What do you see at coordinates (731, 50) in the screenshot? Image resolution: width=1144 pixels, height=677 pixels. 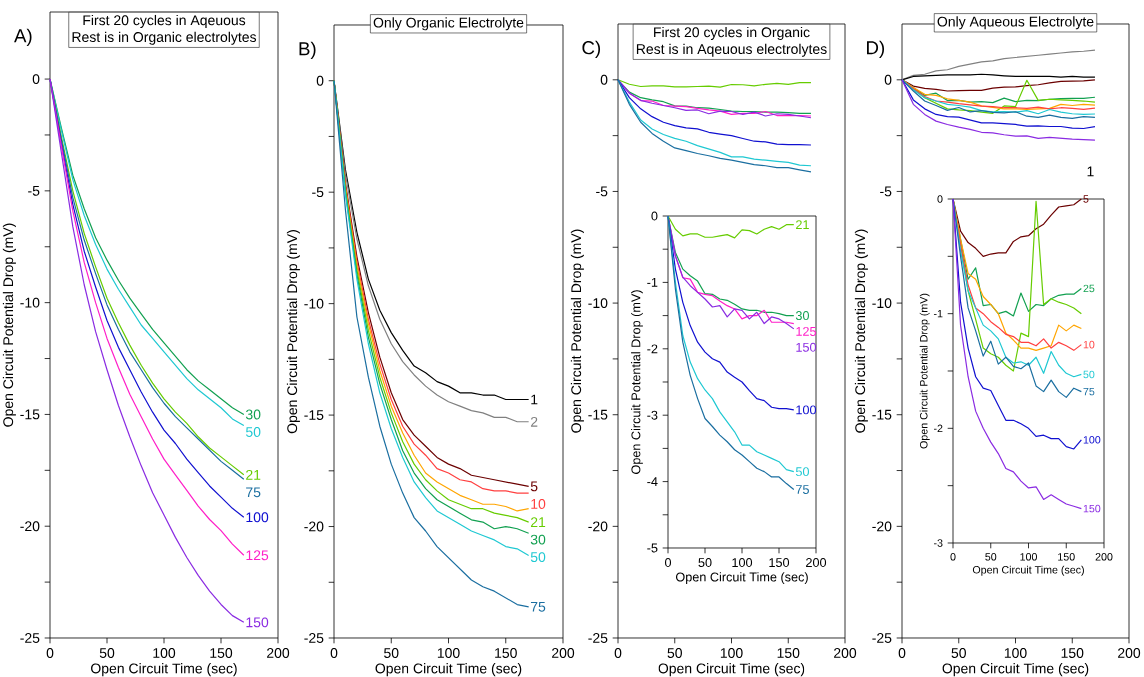 I see `text: Rest is in Aqeuous electrolytes` at bounding box center [731, 50].